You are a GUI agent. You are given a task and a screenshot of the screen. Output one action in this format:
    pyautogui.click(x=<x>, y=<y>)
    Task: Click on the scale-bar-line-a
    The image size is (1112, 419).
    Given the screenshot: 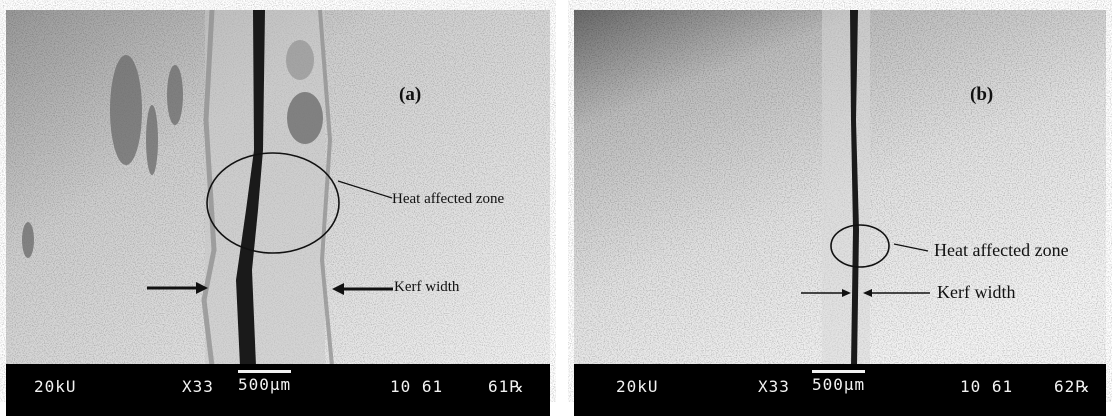 What is the action you would take?
    pyautogui.click(x=265, y=371)
    